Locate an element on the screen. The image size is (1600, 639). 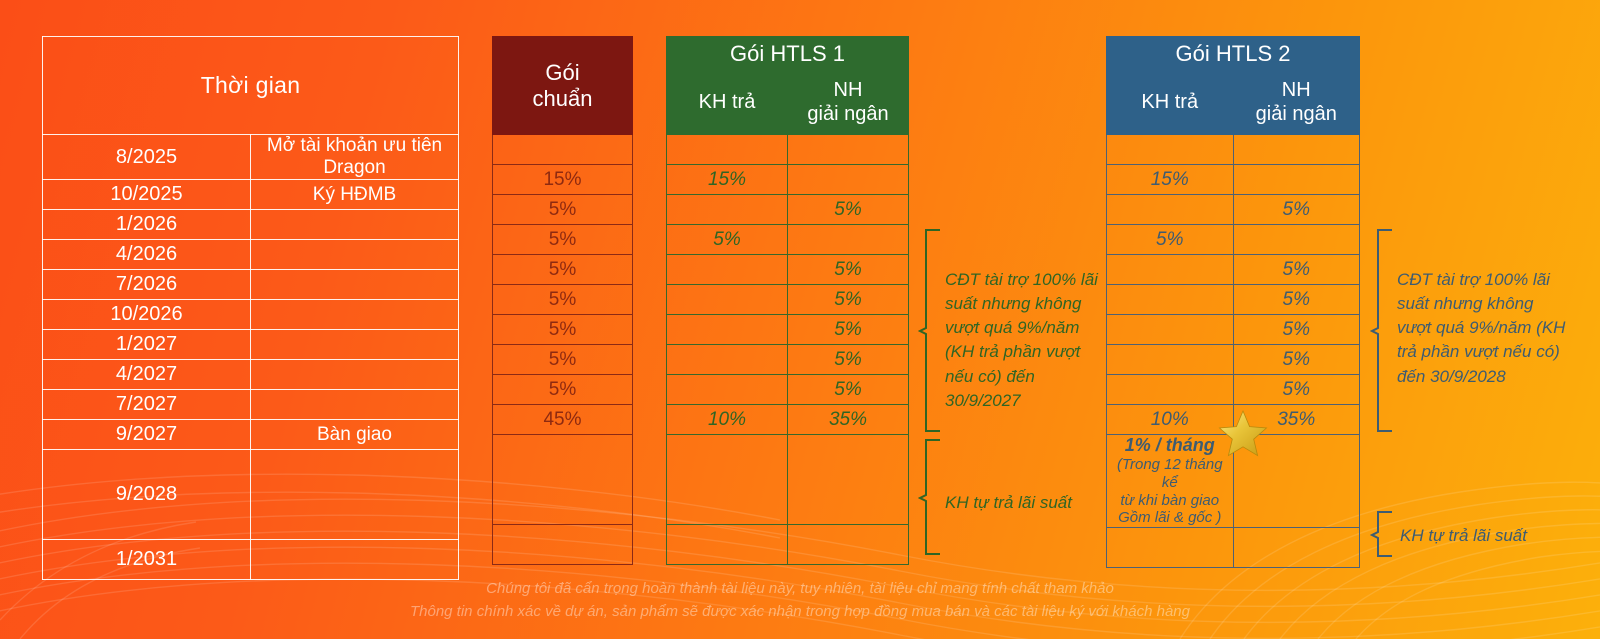
table-header-row: Thời gian is located at coordinates (250, 85).